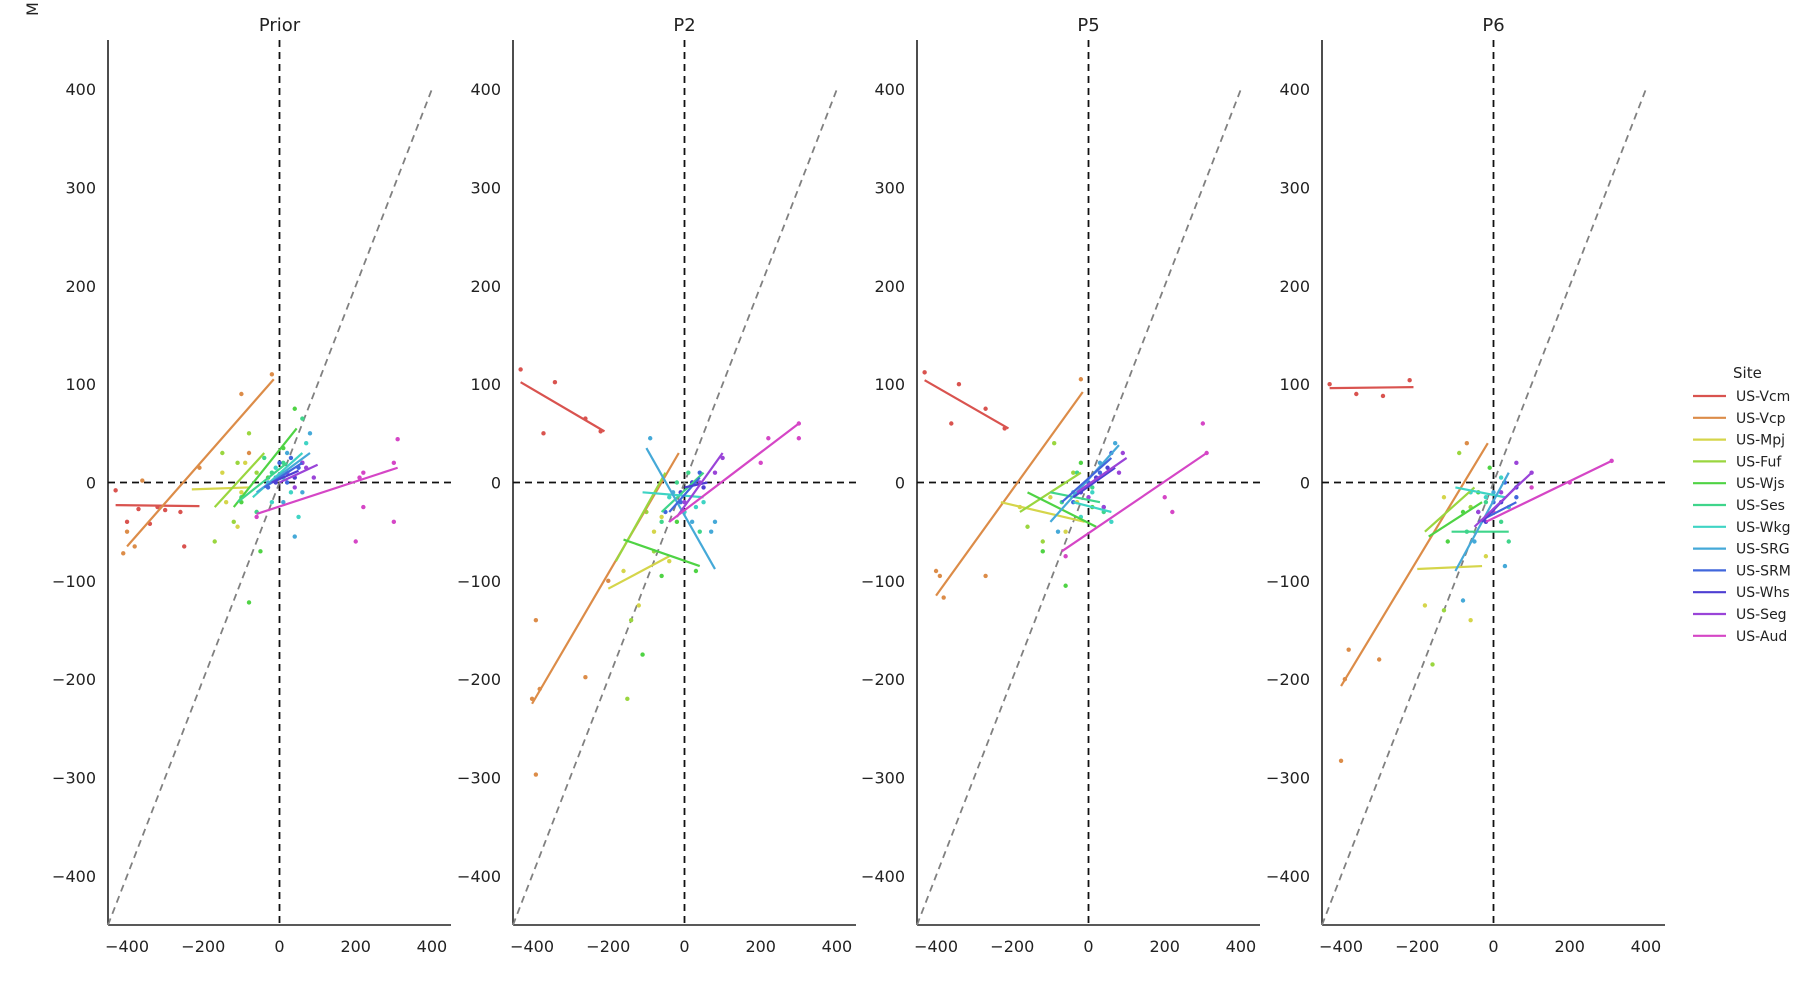  What do you see at coordinates (496, 483) in the screenshot?
I see `y-tick-label: 0` at bounding box center [496, 483].